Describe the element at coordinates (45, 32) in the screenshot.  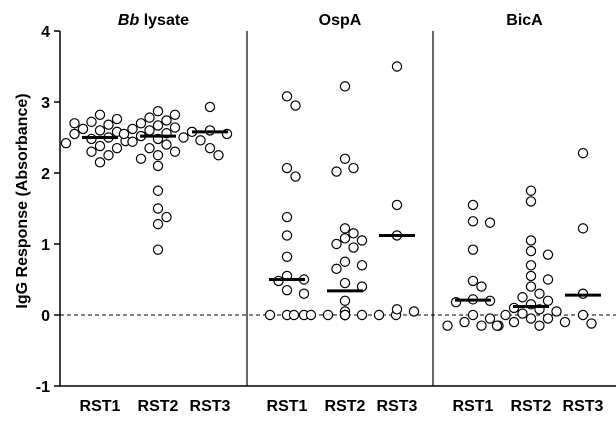
I see `y-tick-label: 4` at that location.